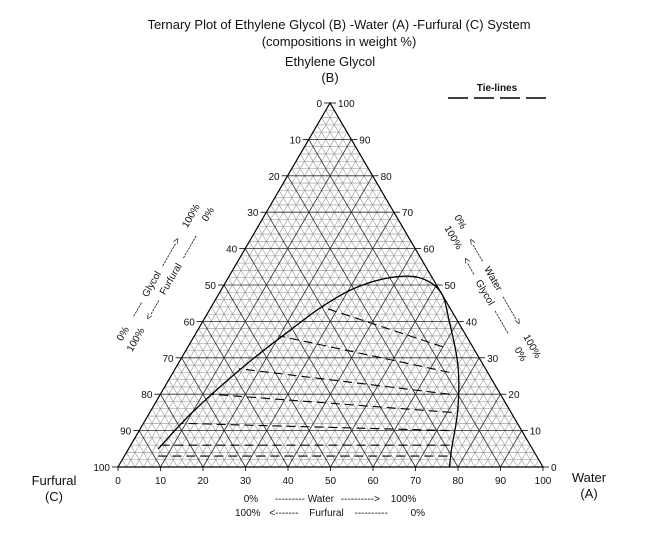  Describe the element at coordinates (118, 481) in the screenshot. I see `base-tick-label: 0` at that location.